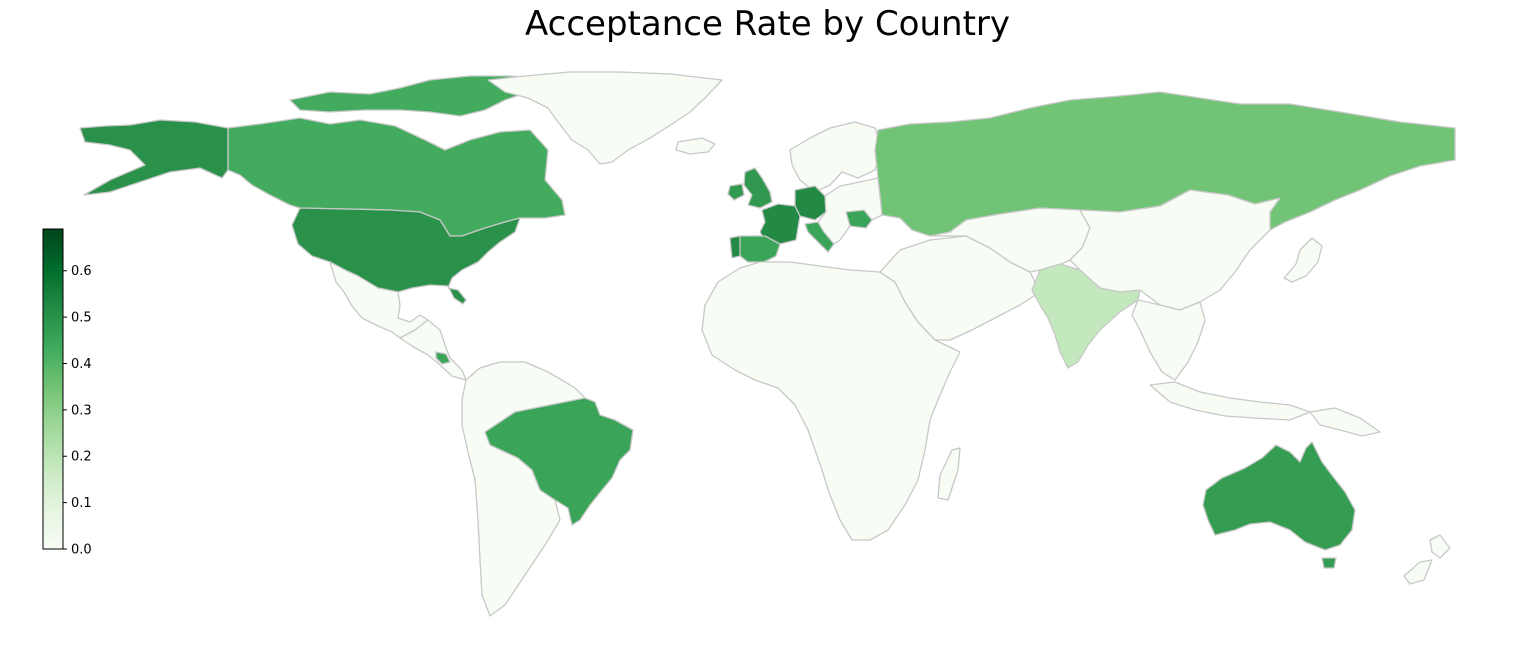 The width and height of the screenshot is (1535, 671). What do you see at coordinates (81, 457) in the screenshot?
I see `colorbar-tick-label: 0.2` at bounding box center [81, 457].